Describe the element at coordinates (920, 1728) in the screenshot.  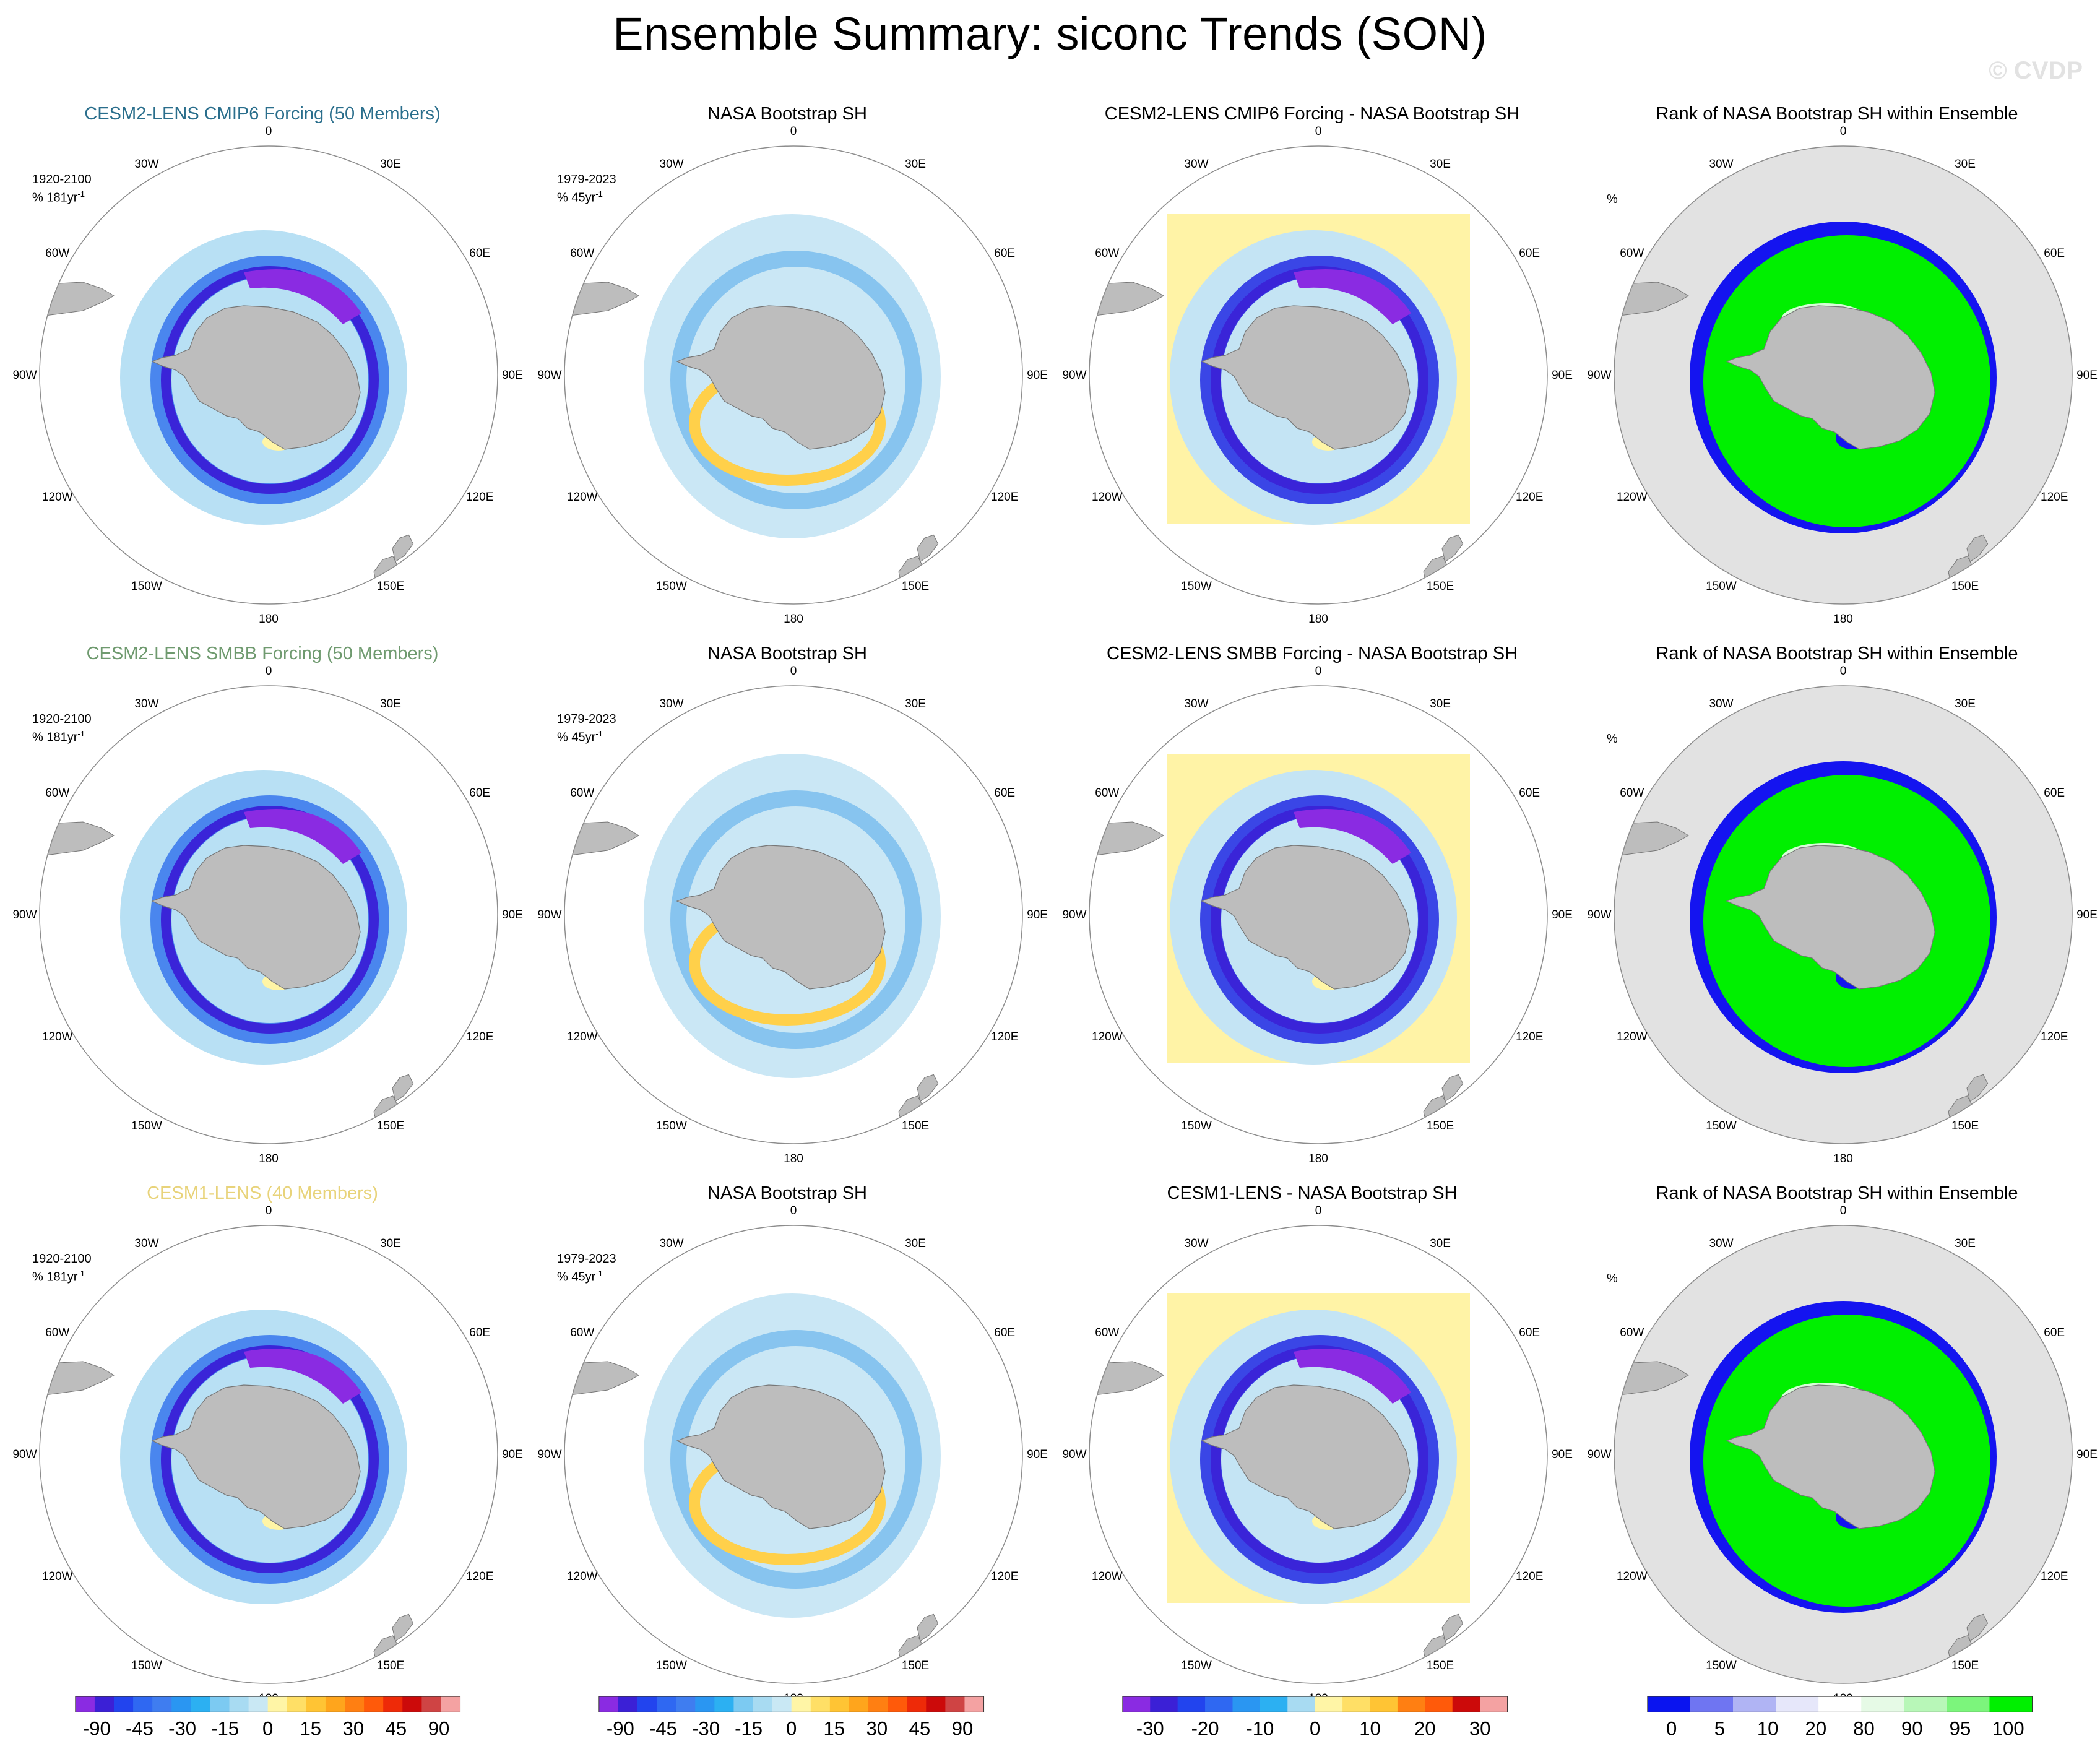
I see `colorbar-tick-label: 45` at that location.